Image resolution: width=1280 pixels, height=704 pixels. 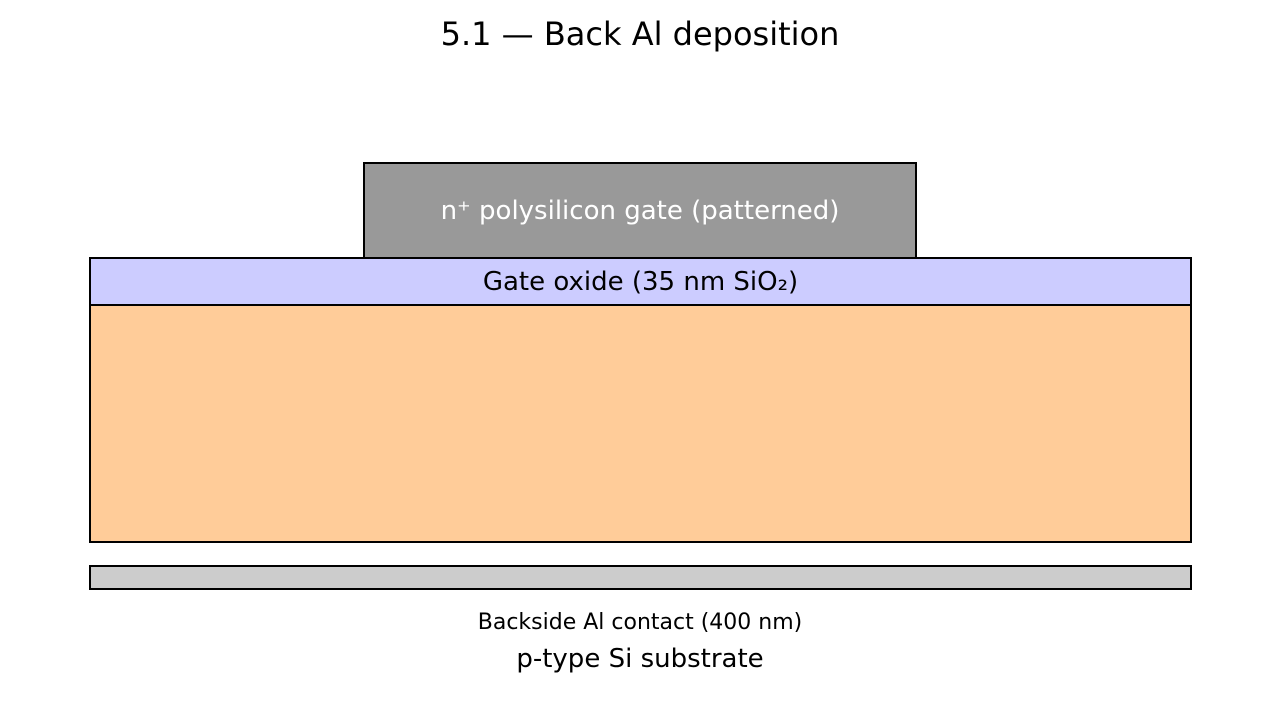 I want to click on substrate-label: p-type Si substrate, so click(x=640, y=659).